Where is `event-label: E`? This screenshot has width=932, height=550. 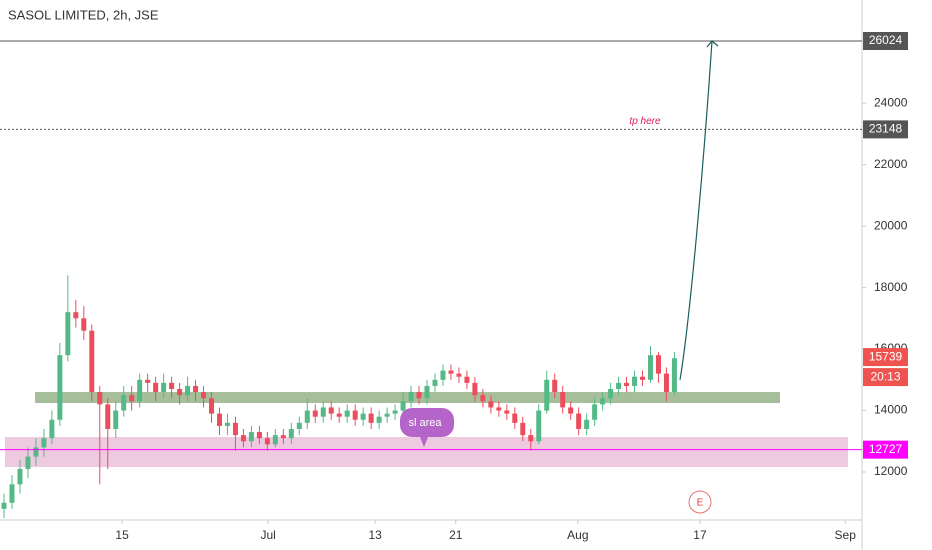
event-label: E is located at coordinates (700, 503).